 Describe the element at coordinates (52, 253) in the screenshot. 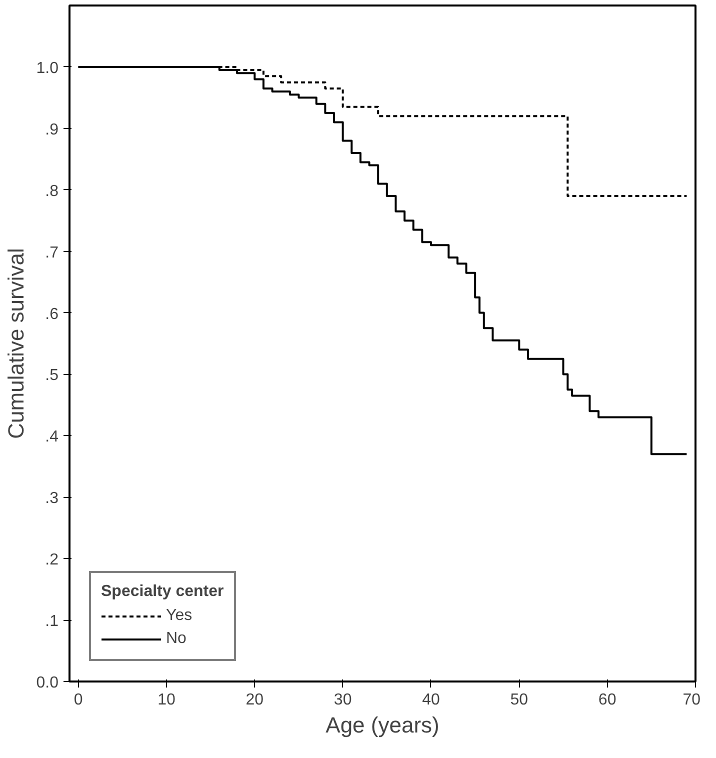

I see `y-tick-label: .7` at that location.